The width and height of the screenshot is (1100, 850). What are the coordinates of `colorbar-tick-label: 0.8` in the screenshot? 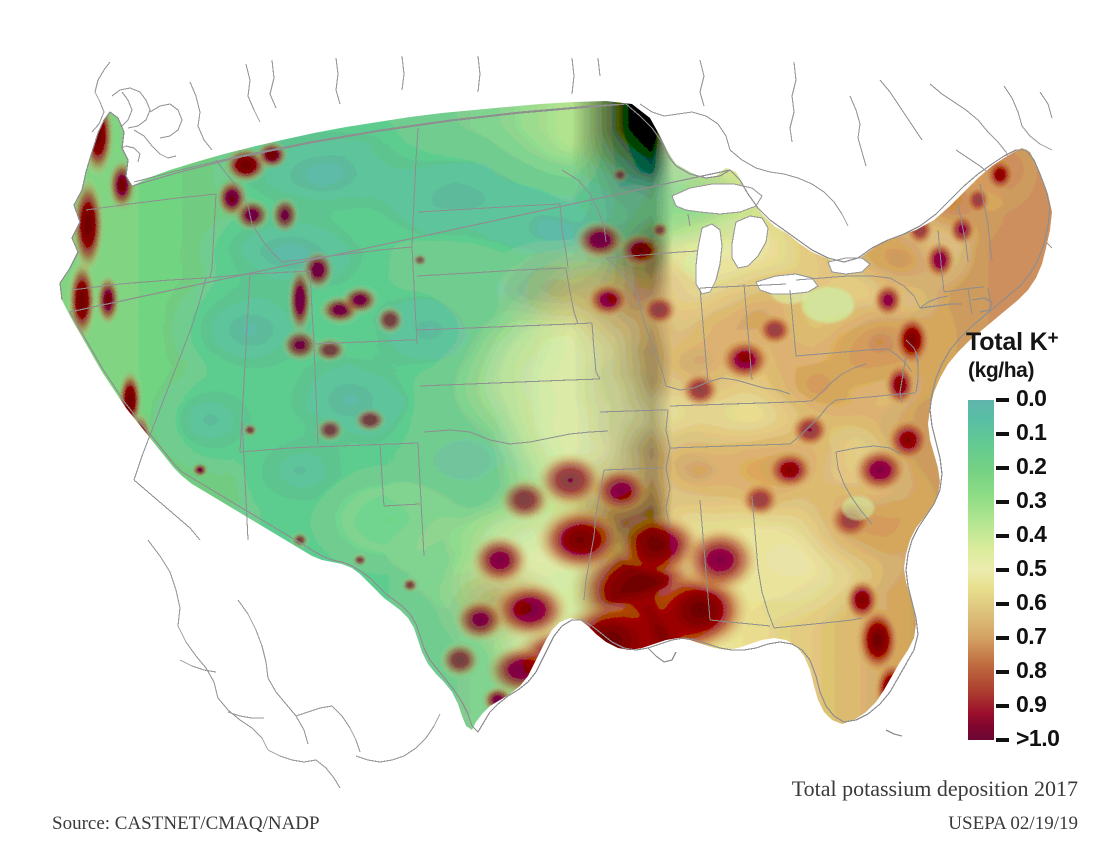 It's located at (1031, 670).